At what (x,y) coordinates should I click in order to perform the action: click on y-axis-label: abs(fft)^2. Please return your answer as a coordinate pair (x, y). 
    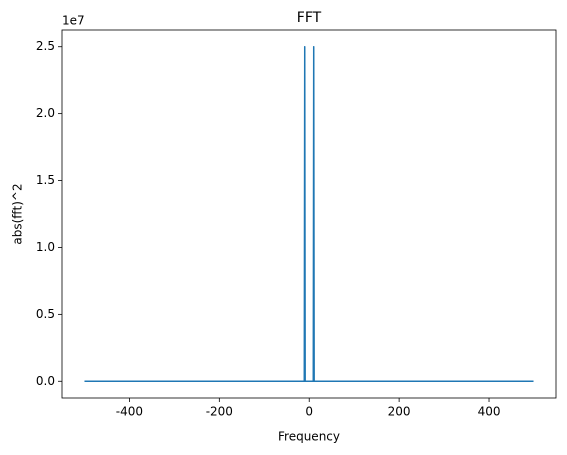
    Looking at the image, I should click on (18, 213).